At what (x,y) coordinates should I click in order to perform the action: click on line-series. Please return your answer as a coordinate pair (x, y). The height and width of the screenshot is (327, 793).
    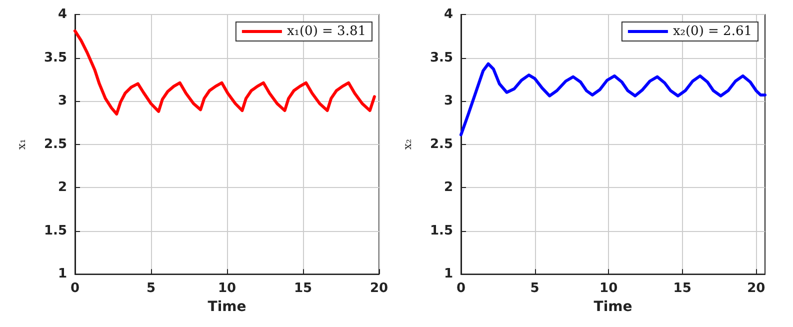
    Looking at the image, I should click on (613, 99).